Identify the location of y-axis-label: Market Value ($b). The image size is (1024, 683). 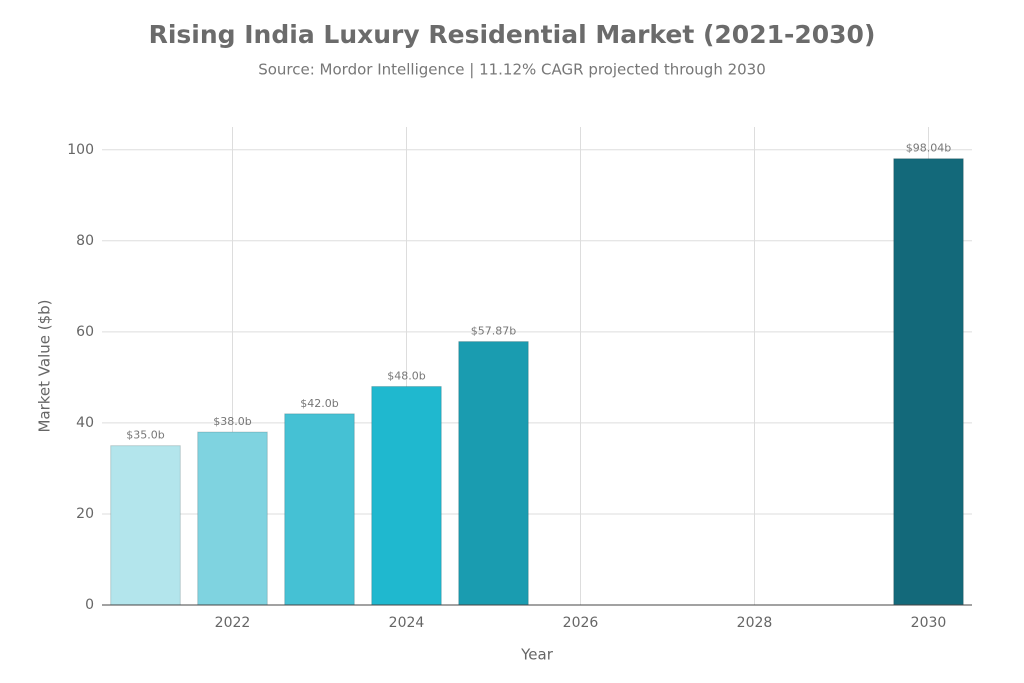
(45, 365).